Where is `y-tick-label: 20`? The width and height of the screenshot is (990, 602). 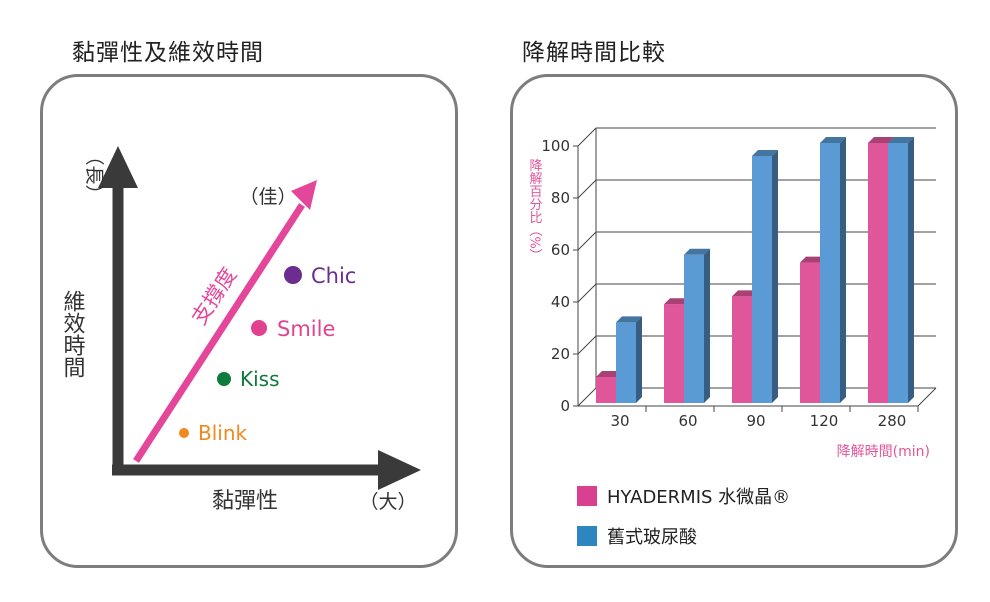
y-tick-label: 20 is located at coordinates (560, 354).